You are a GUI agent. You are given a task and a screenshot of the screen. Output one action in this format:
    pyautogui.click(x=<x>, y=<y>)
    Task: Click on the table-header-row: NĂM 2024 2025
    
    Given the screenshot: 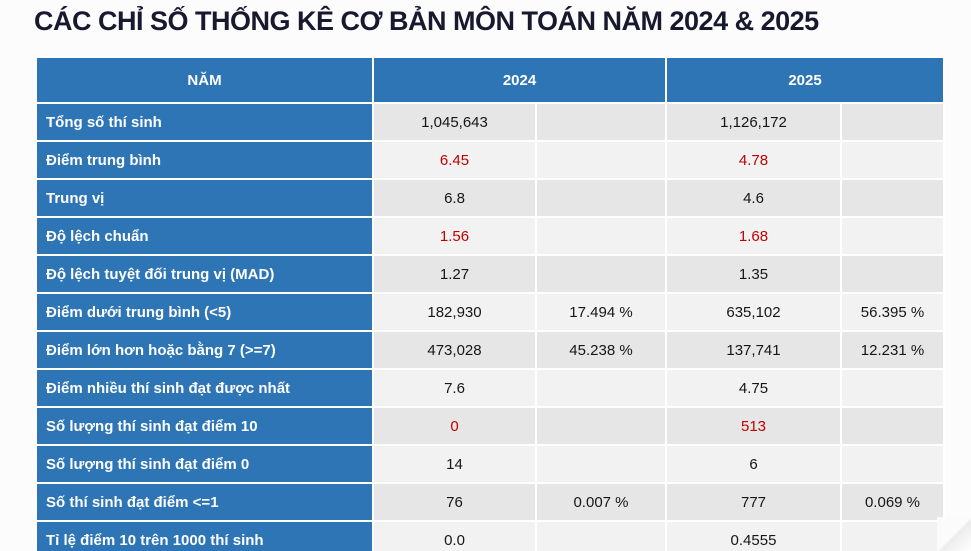 What is the action you would take?
    pyautogui.click(x=490, y=80)
    